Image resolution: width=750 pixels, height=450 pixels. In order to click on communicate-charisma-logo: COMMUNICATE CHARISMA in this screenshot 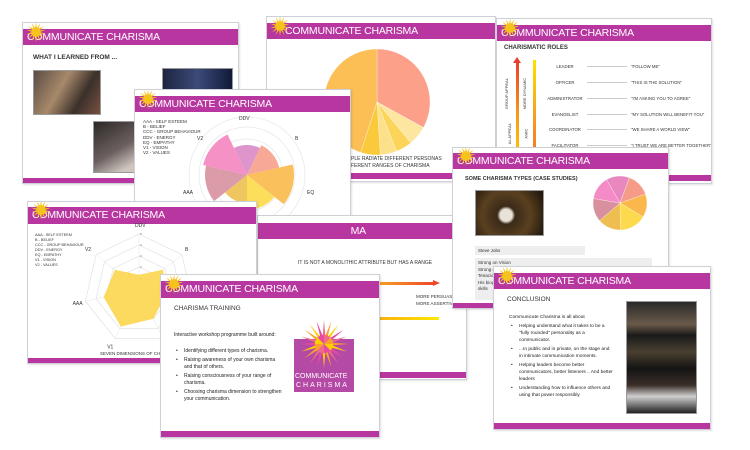, I will do `click(324, 355)`.